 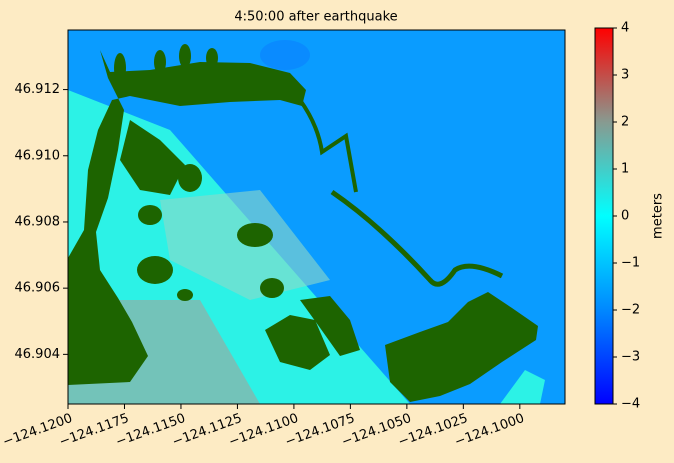 What do you see at coordinates (315, 17) in the screenshot?
I see `chart-title: 4:50:00 after earthquake` at bounding box center [315, 17].